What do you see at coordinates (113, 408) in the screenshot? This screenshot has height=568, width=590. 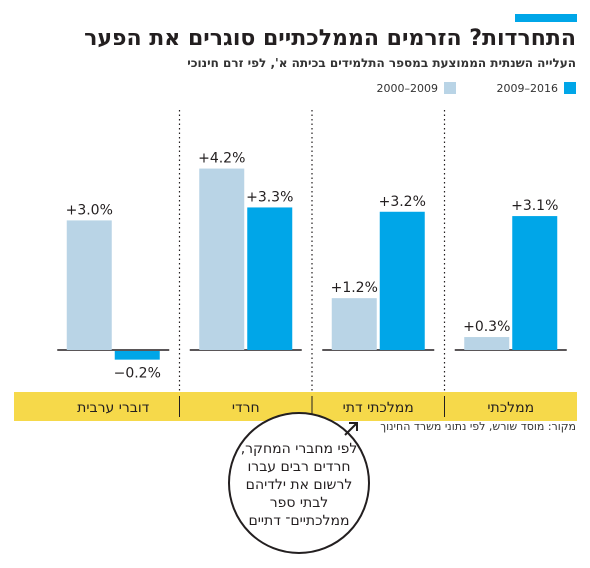 I see `category-label: דוברי ערבית` at bounding box center [113, 408].